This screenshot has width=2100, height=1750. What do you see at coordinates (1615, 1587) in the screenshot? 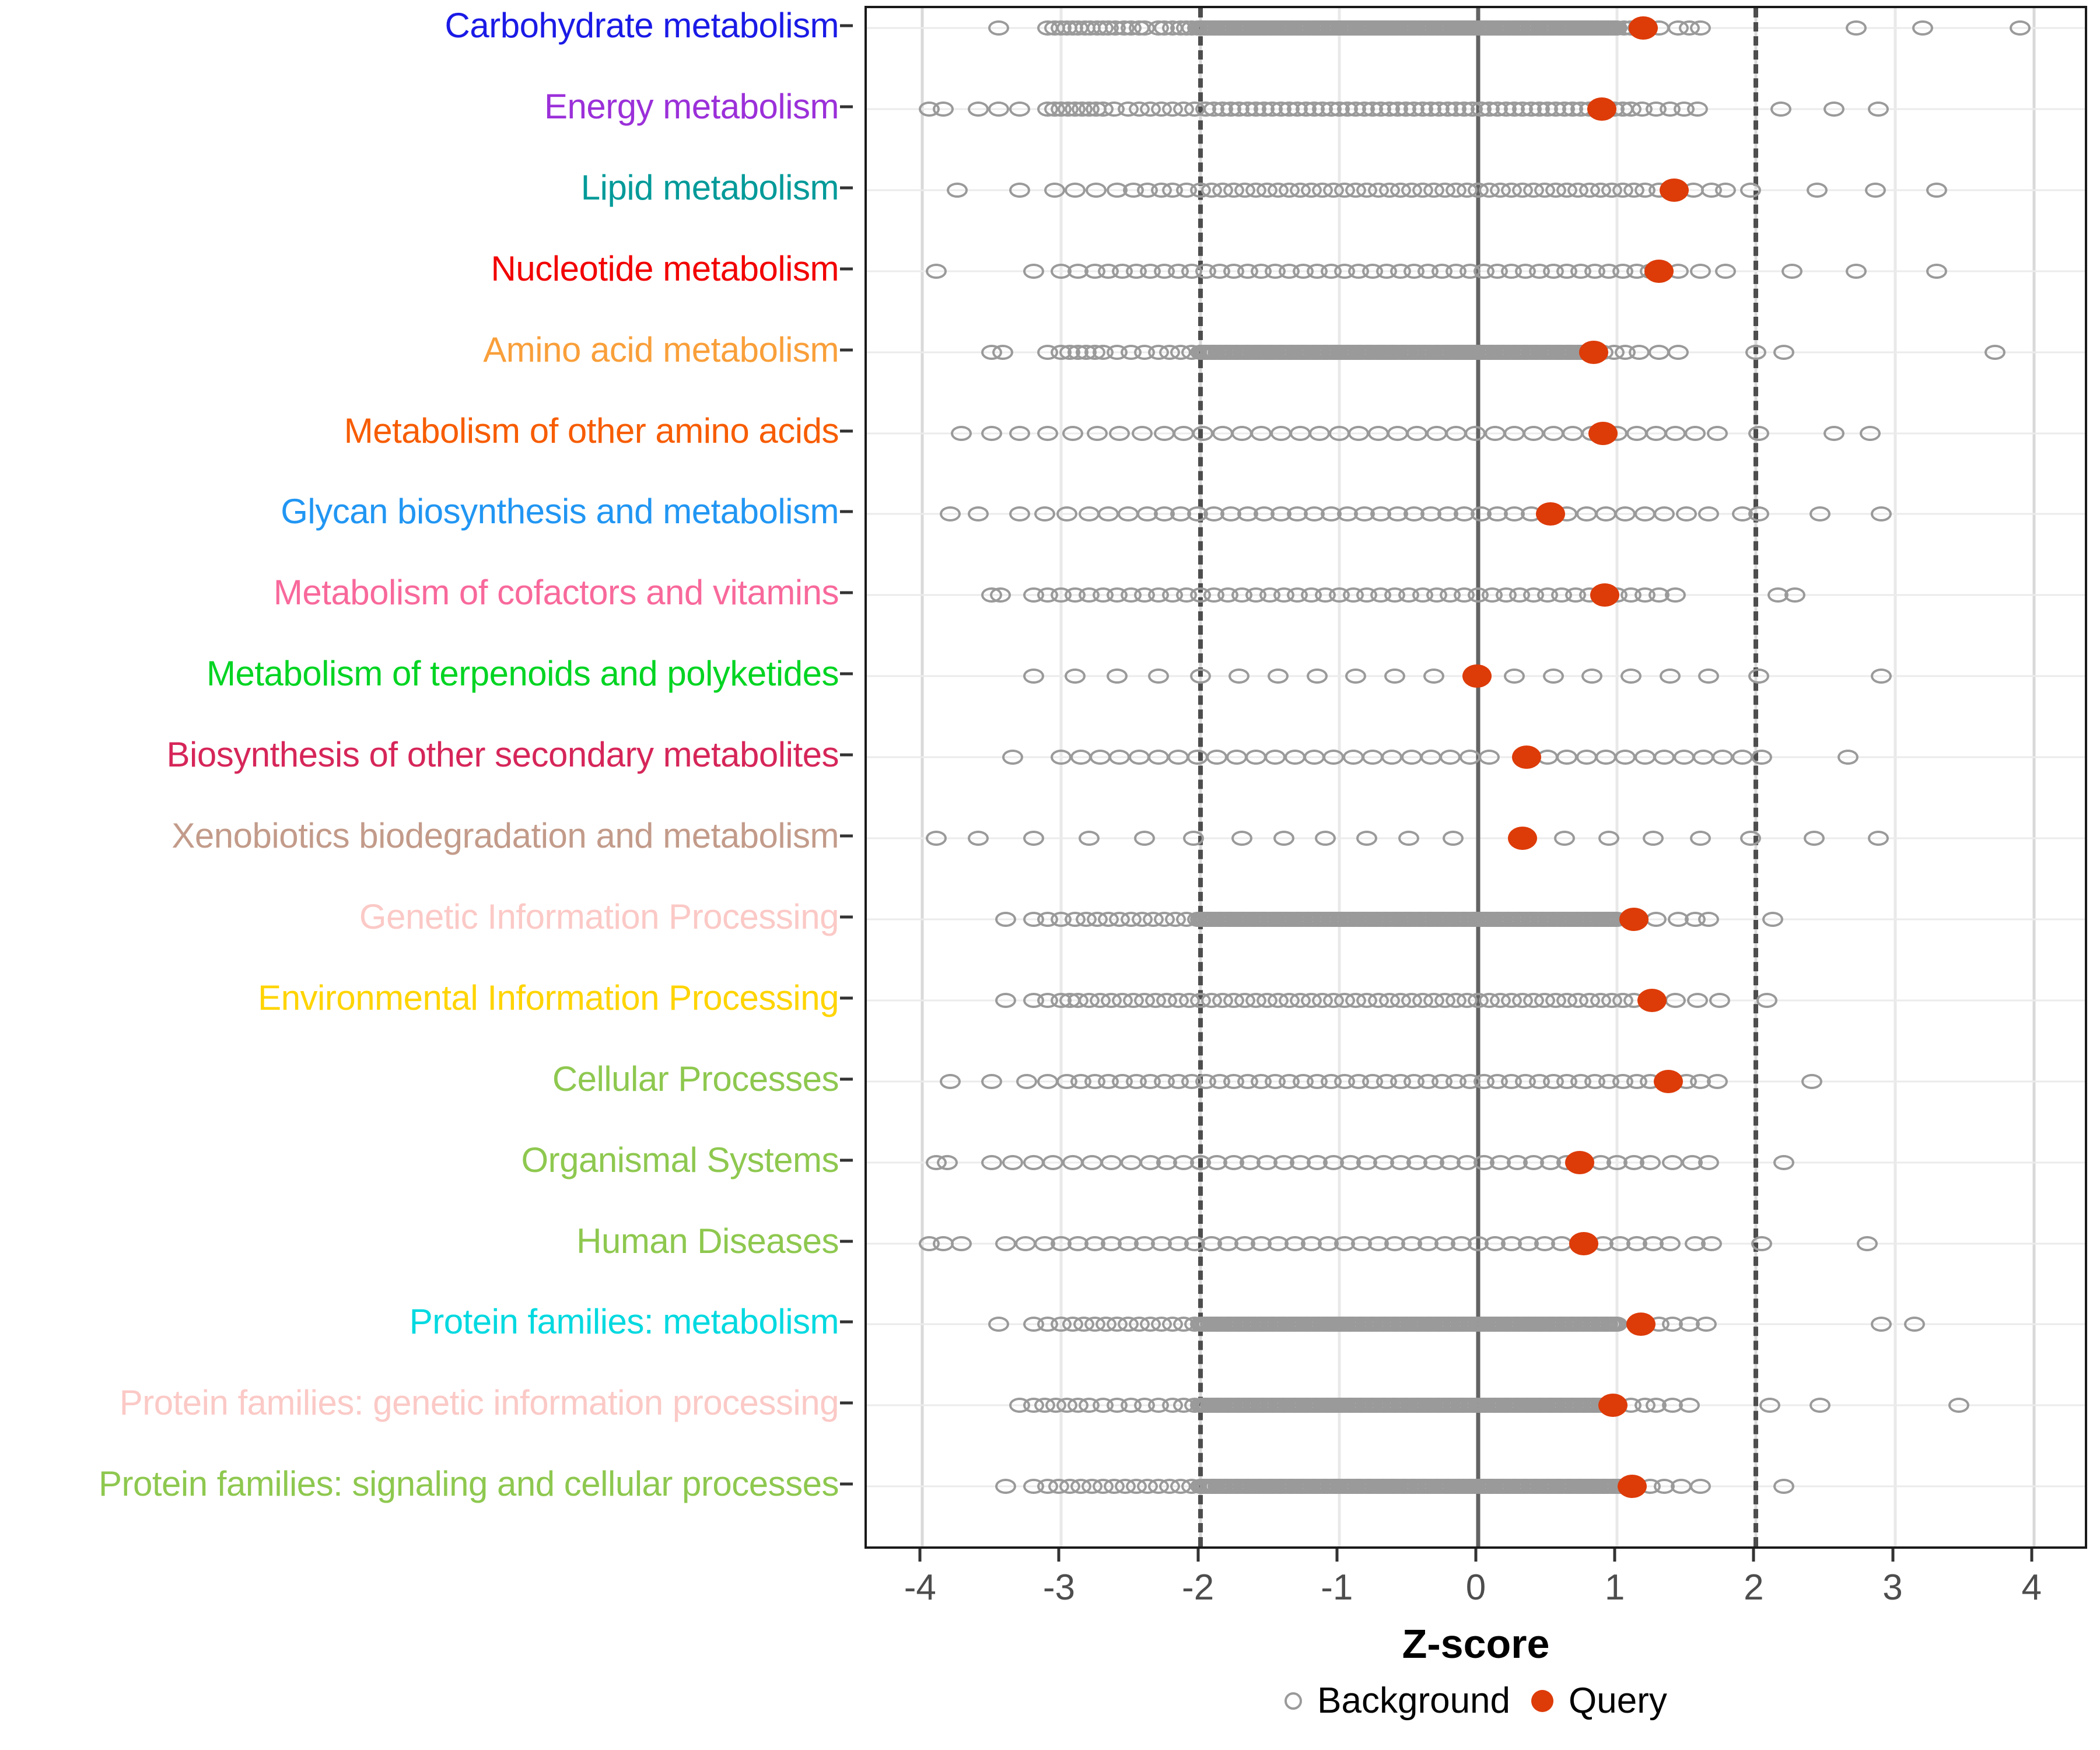
I see `x-axis-tick-label: 1` at bounding box center [1615, 1587].